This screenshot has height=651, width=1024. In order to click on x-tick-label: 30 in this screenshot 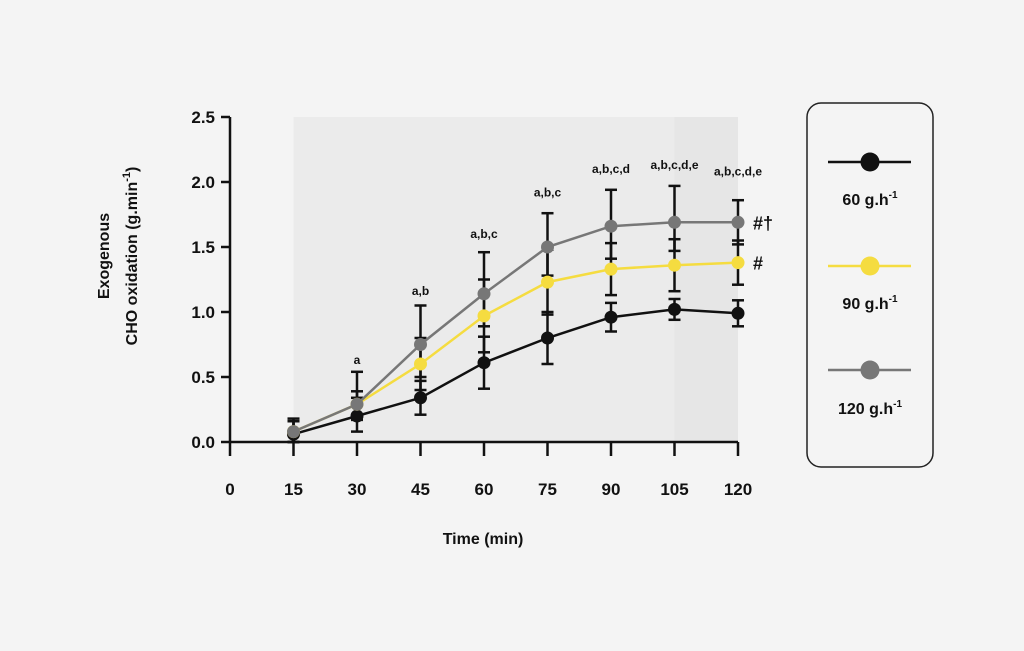, I will do `click(357, 489)`.